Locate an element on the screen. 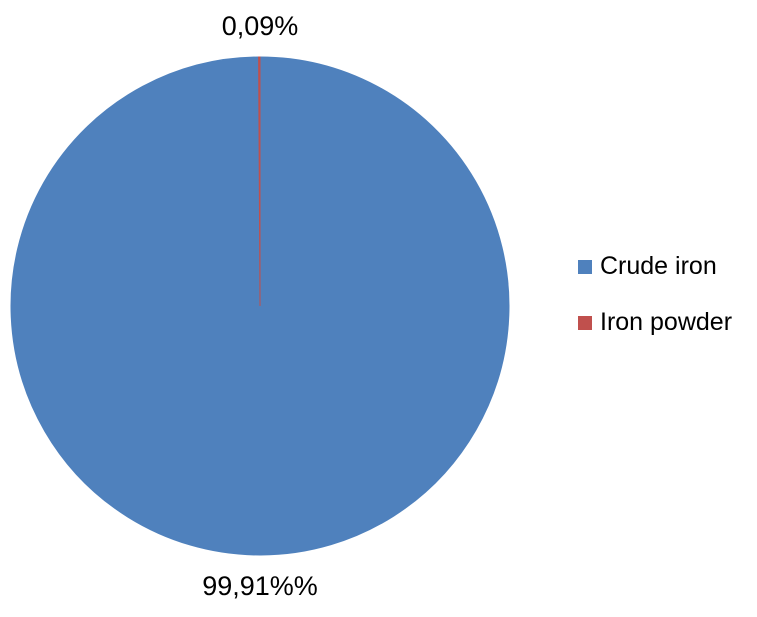 This screenshot has height=617, width=757. legend-item-crude-iron: Crude iron is located at coordinates (647, 266).